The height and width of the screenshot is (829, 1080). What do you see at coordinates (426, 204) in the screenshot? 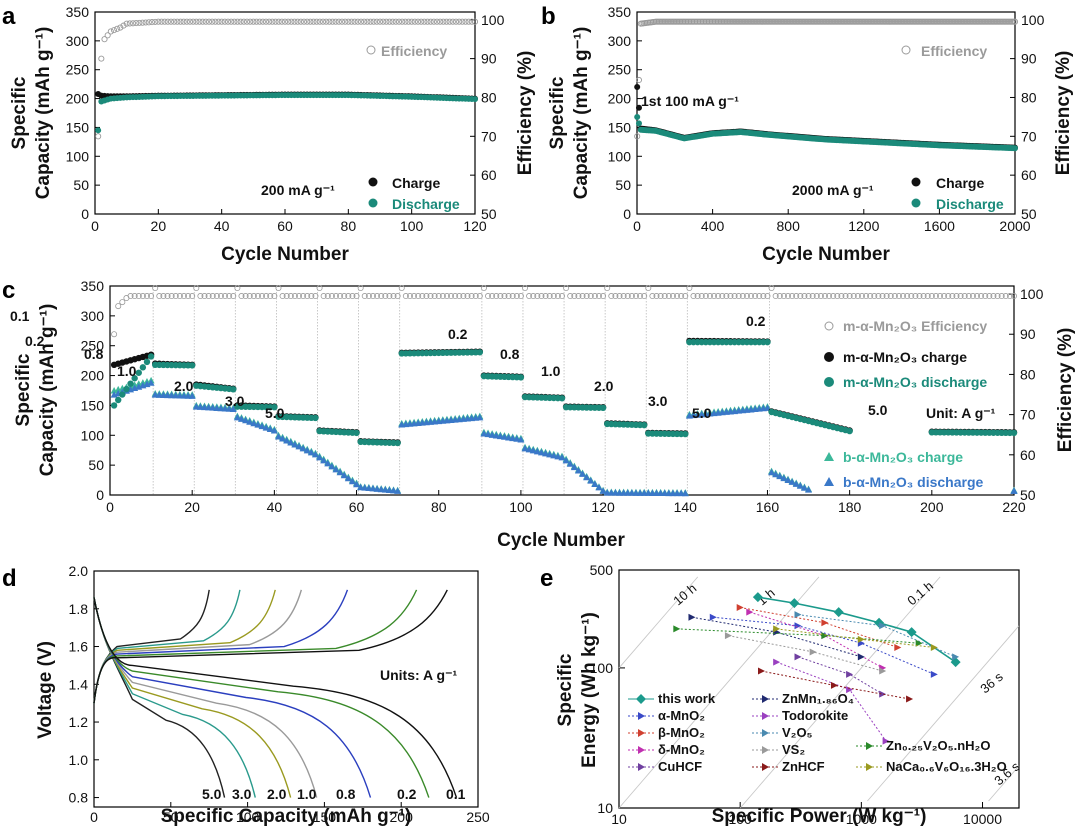
I see `panel-a-legend-discharge: Discharge` at bounding box center [426, 204].